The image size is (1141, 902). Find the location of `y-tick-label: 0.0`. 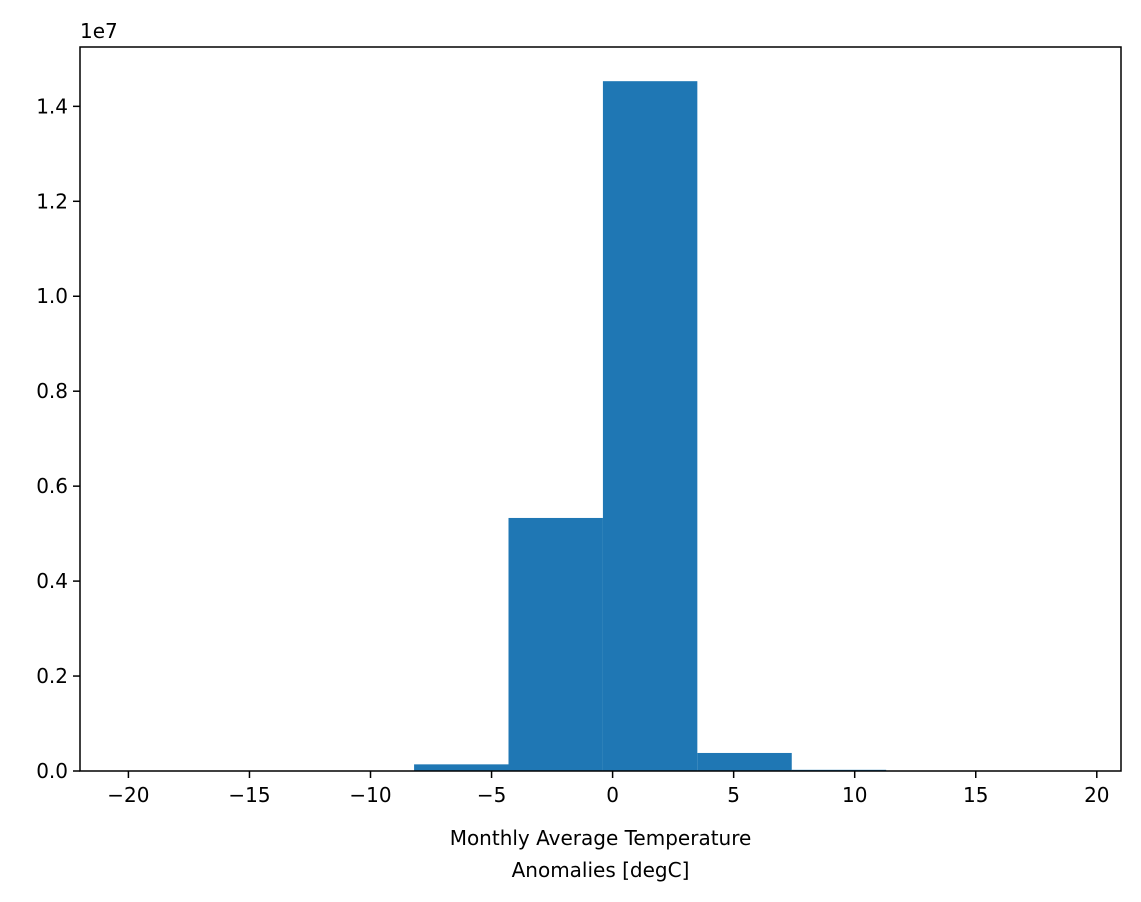

y-tick-label: 0.0 is located at coordinates (52, 771).